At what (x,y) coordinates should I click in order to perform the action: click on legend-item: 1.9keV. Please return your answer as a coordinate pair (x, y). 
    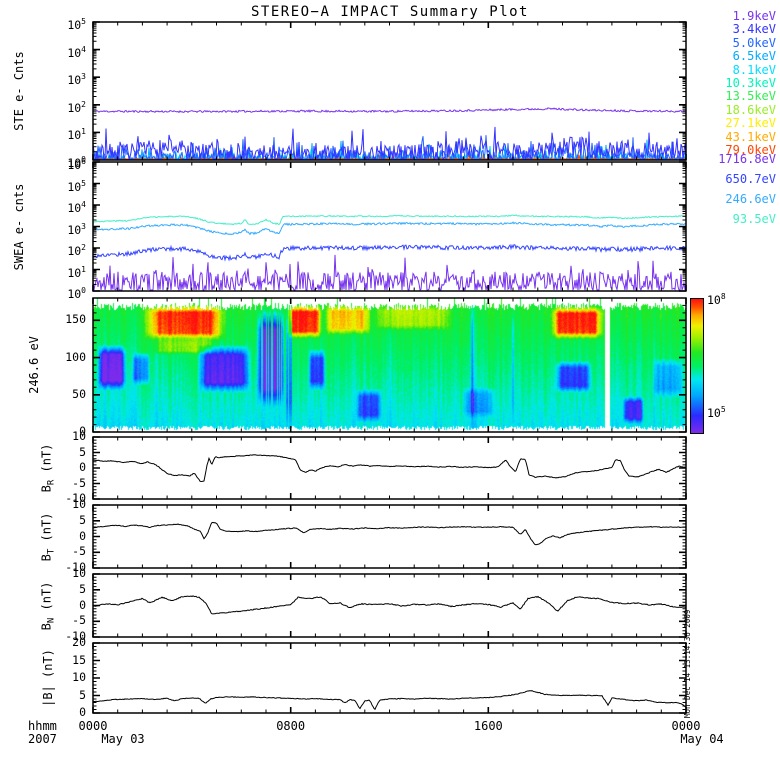
    Looking at the image, I should click on (754, 16).